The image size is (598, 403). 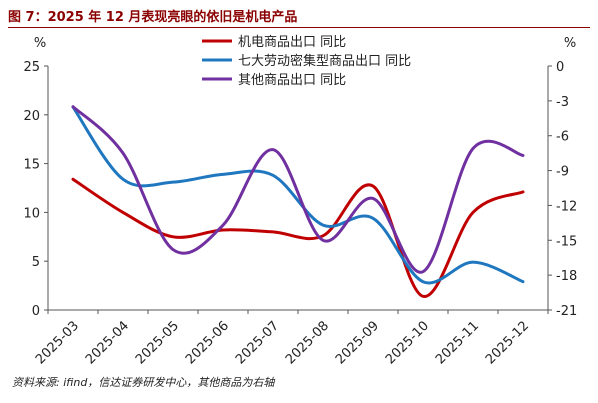 I want to click on left-tick-label: 5, so click(x=36, y=262).